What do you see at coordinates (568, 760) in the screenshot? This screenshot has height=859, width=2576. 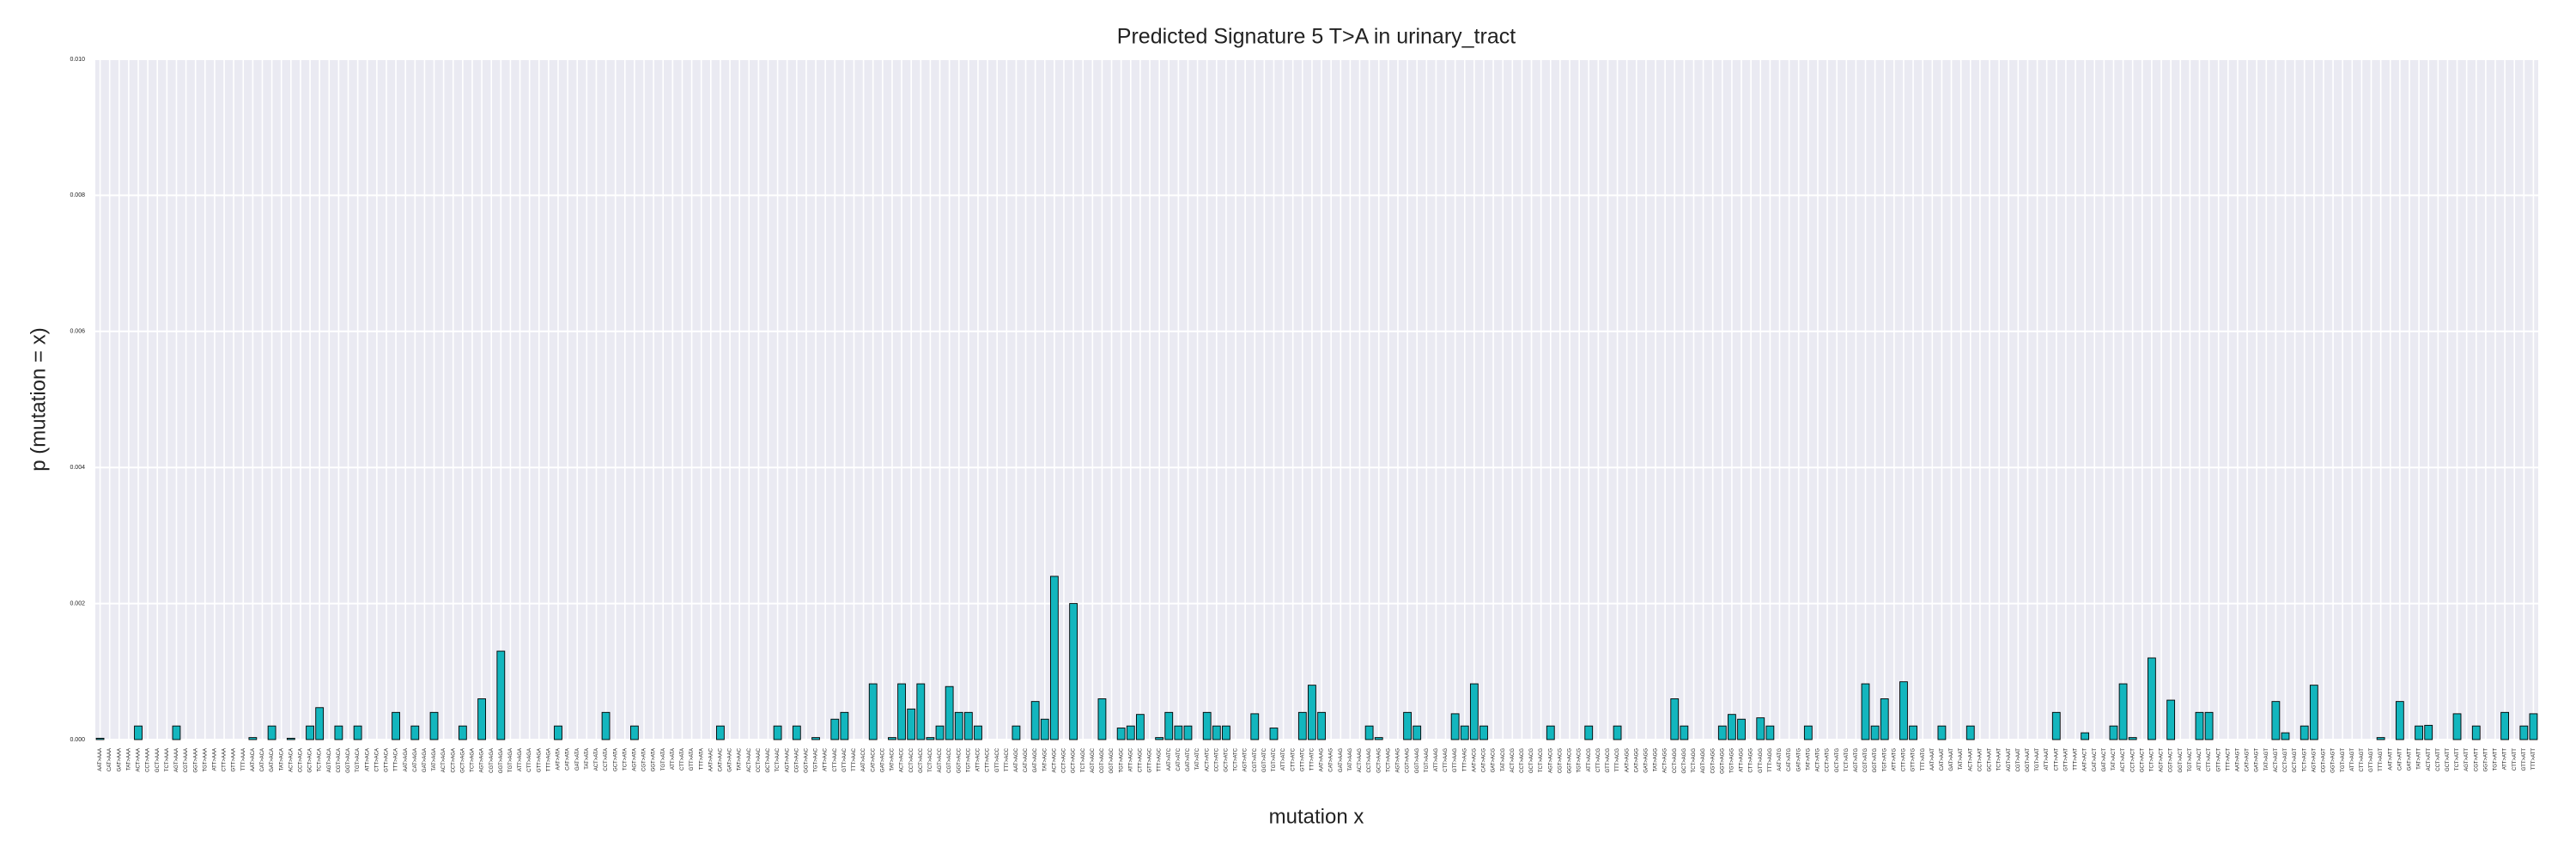 I see `x-tick-label: CAT>ATA` at bounding box center [568, 760].